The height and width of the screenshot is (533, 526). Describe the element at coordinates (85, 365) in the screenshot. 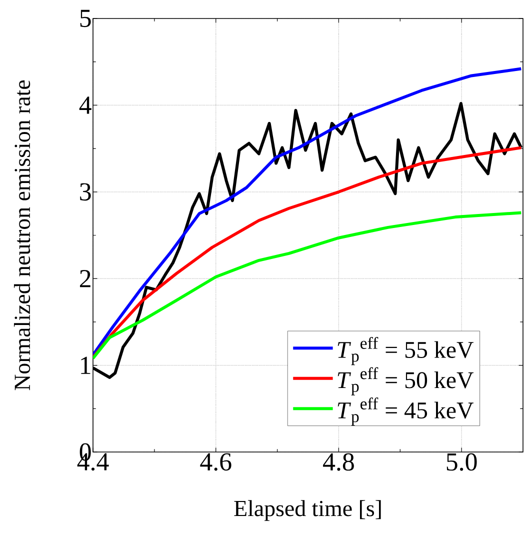

I see `y-tick-label: 1` at that location.